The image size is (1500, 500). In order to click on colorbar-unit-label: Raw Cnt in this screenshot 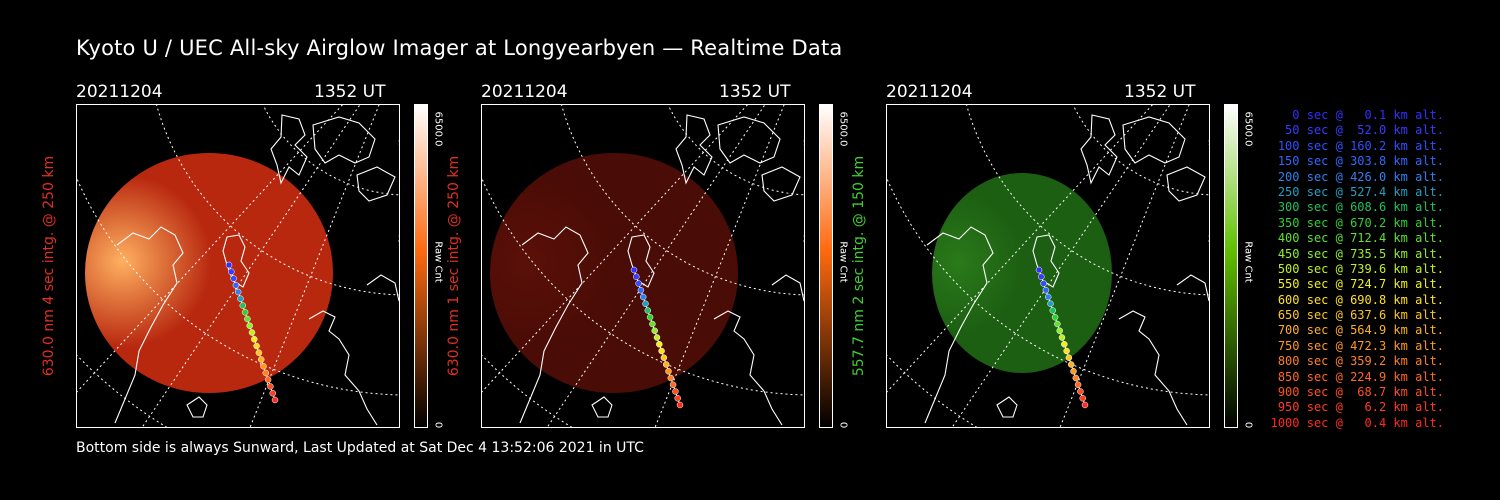, I will do `click(1248, 262)`.